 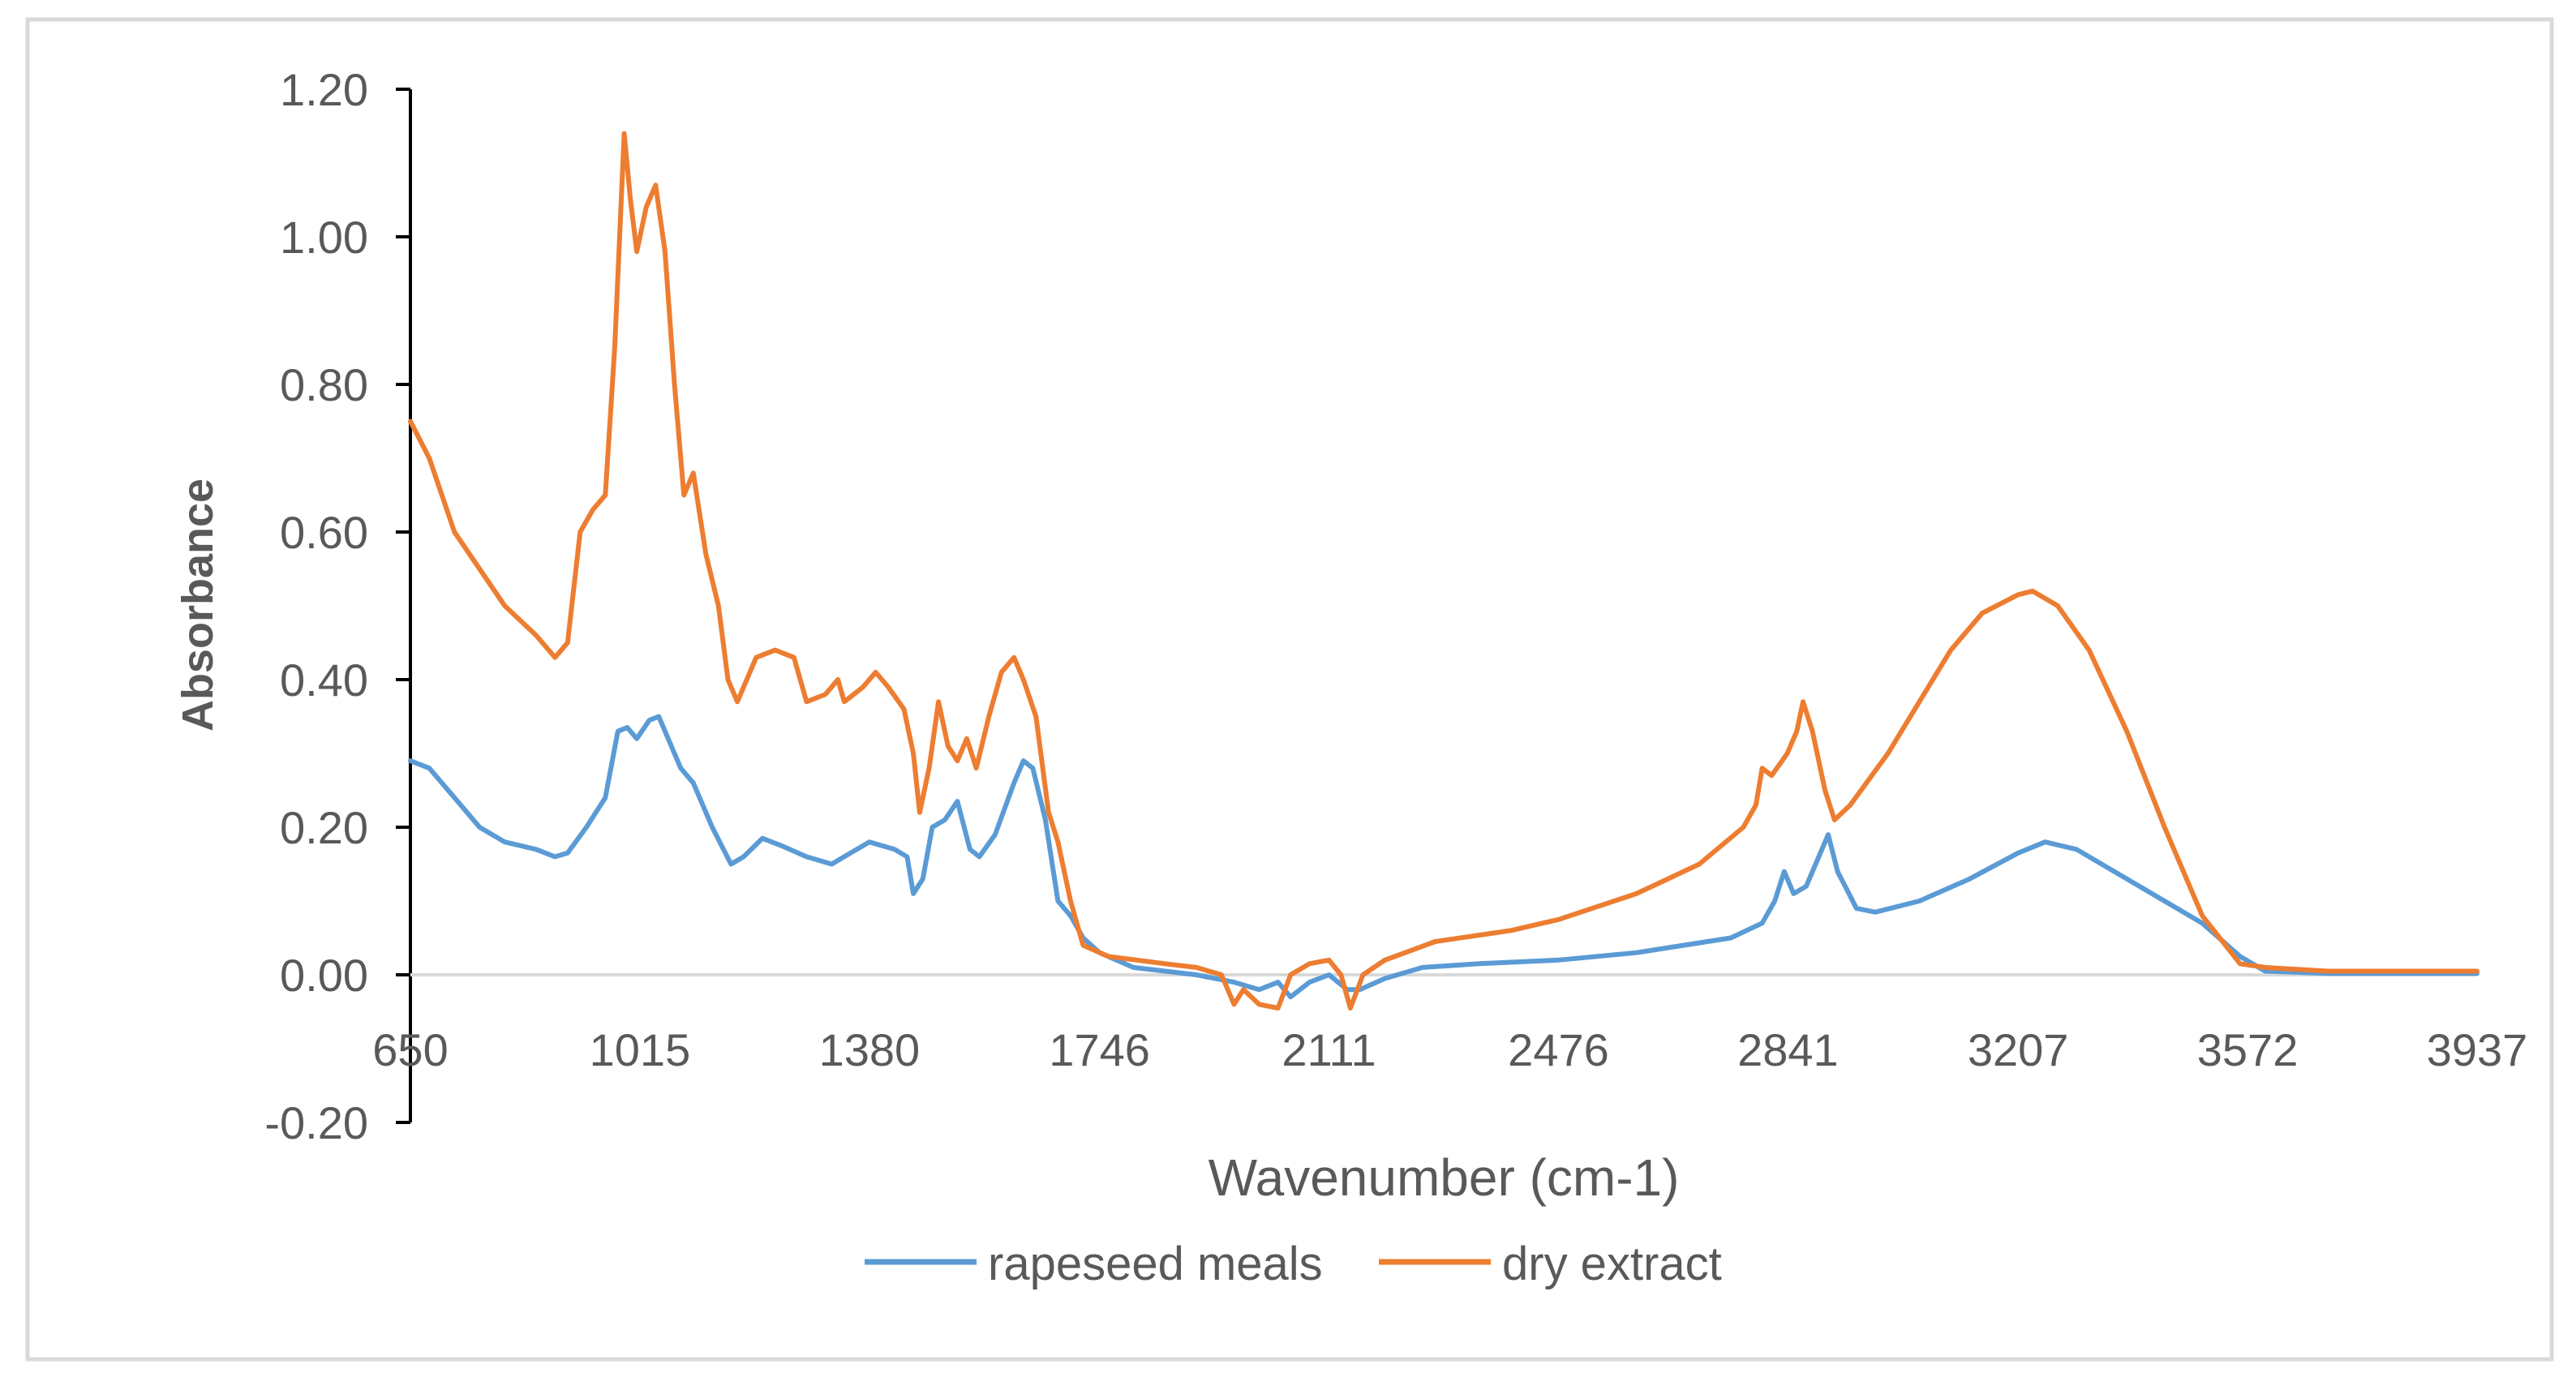 I want to click on legend: rapeseed meals dry extract, so click(x=1293, y=1264).